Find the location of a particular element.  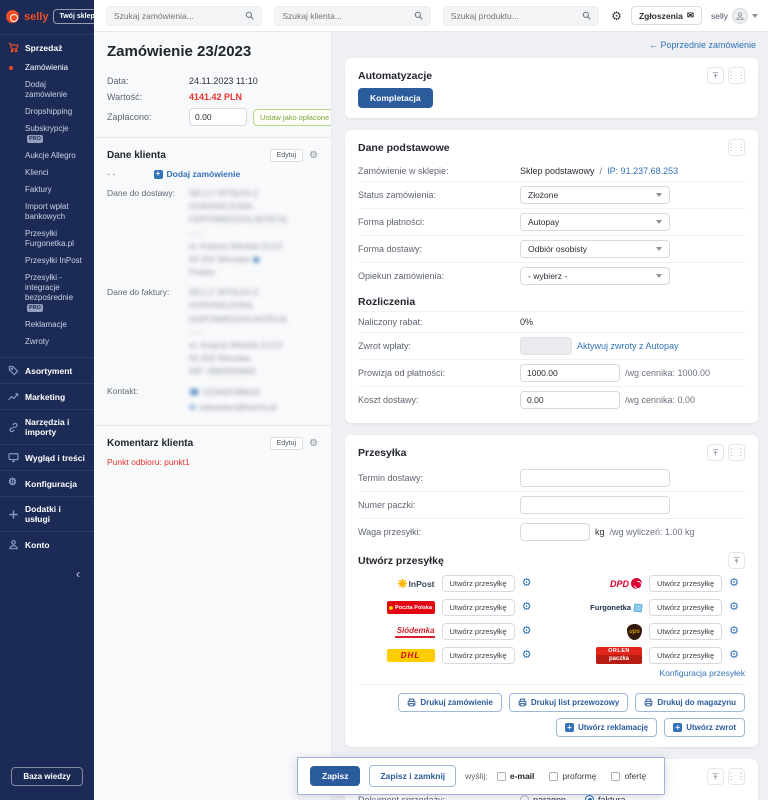

sidebar-section-narzedzia: Narzędzia i importy is located at coordinates (47, 427).